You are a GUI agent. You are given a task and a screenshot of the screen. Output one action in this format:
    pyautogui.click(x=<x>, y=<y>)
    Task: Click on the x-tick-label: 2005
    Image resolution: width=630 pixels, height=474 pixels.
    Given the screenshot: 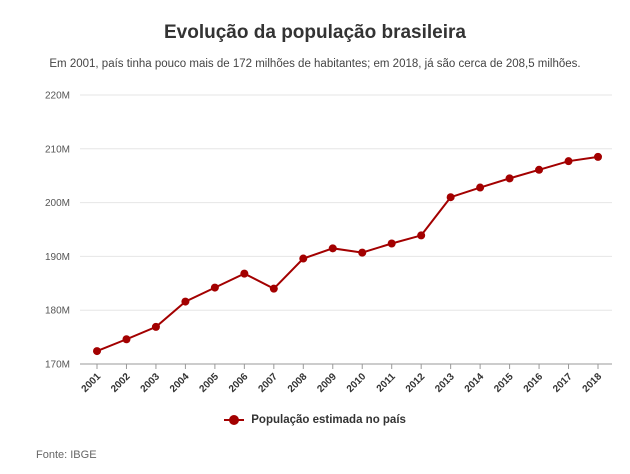 What is the action you would take?
    pyautogui.click(x=209, y=383)
    